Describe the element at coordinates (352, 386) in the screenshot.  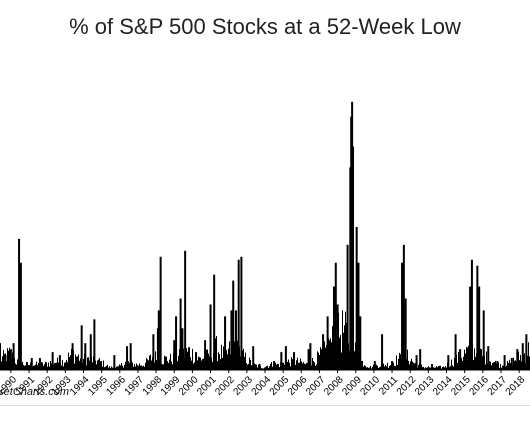
I see `x-tick-label: 2009` at that location.